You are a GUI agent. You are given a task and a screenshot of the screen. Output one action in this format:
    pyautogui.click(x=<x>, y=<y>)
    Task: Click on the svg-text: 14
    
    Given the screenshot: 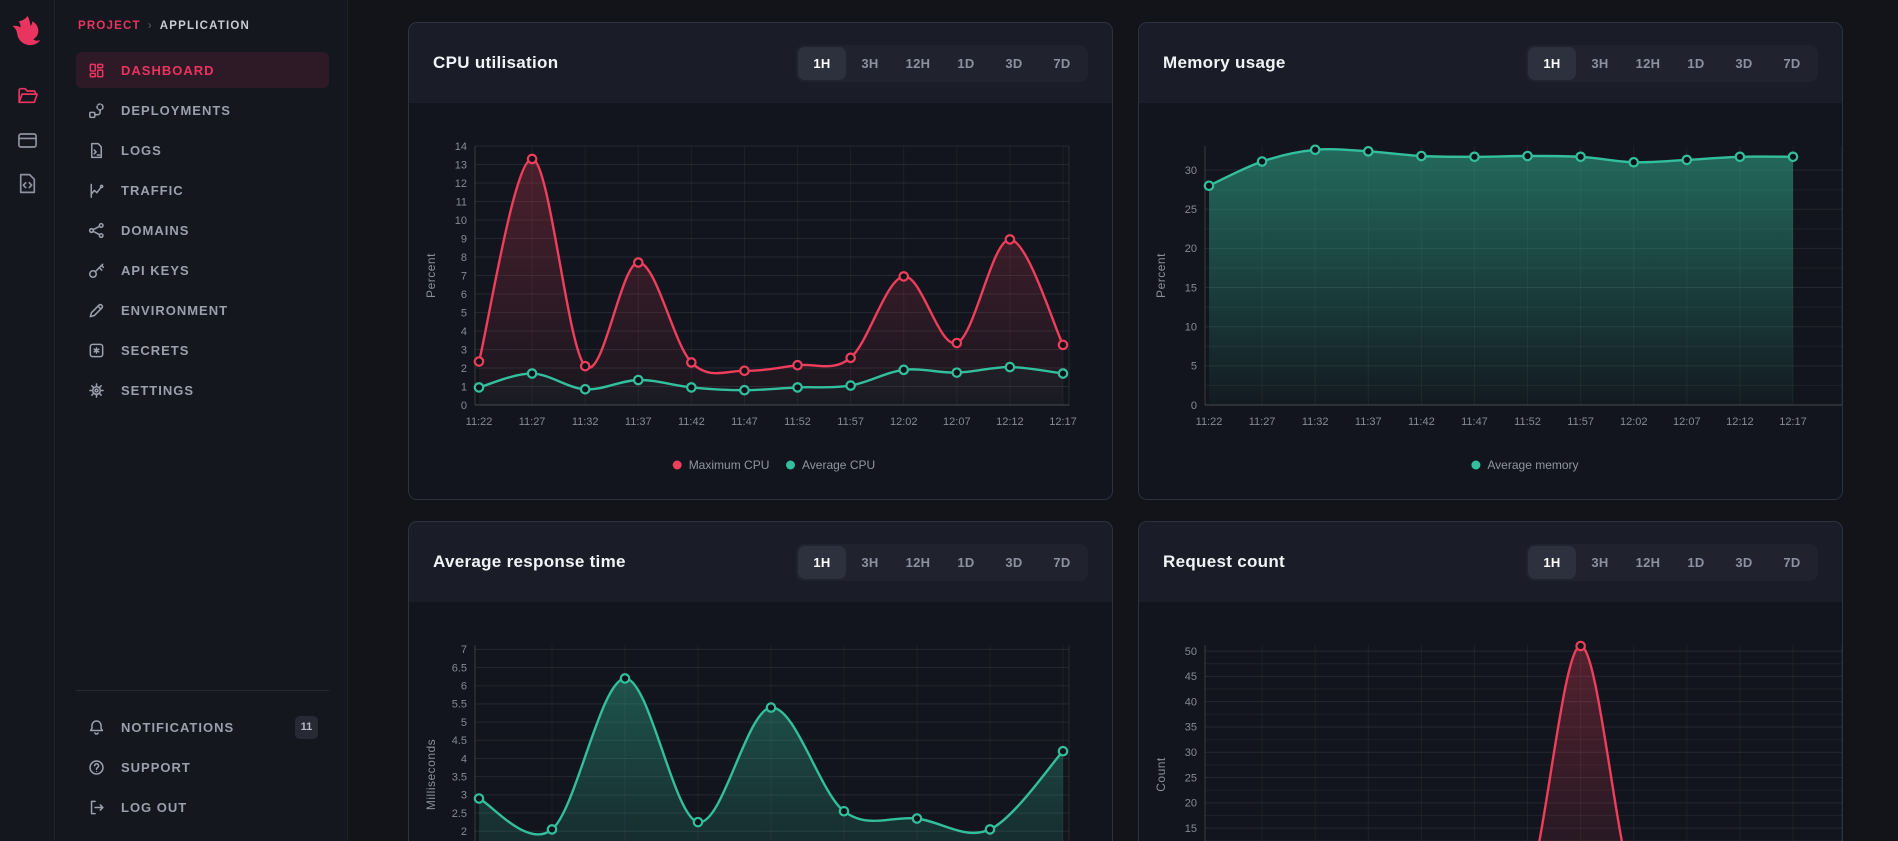 What is the action you would take?
    pyautogui.click(x=461, y=147)
    